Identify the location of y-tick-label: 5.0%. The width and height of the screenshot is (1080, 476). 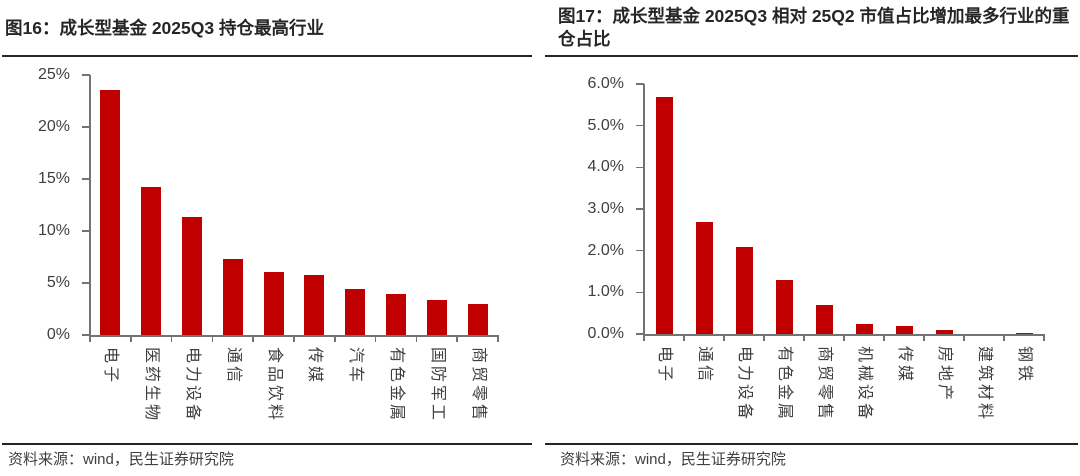
(605, 125).